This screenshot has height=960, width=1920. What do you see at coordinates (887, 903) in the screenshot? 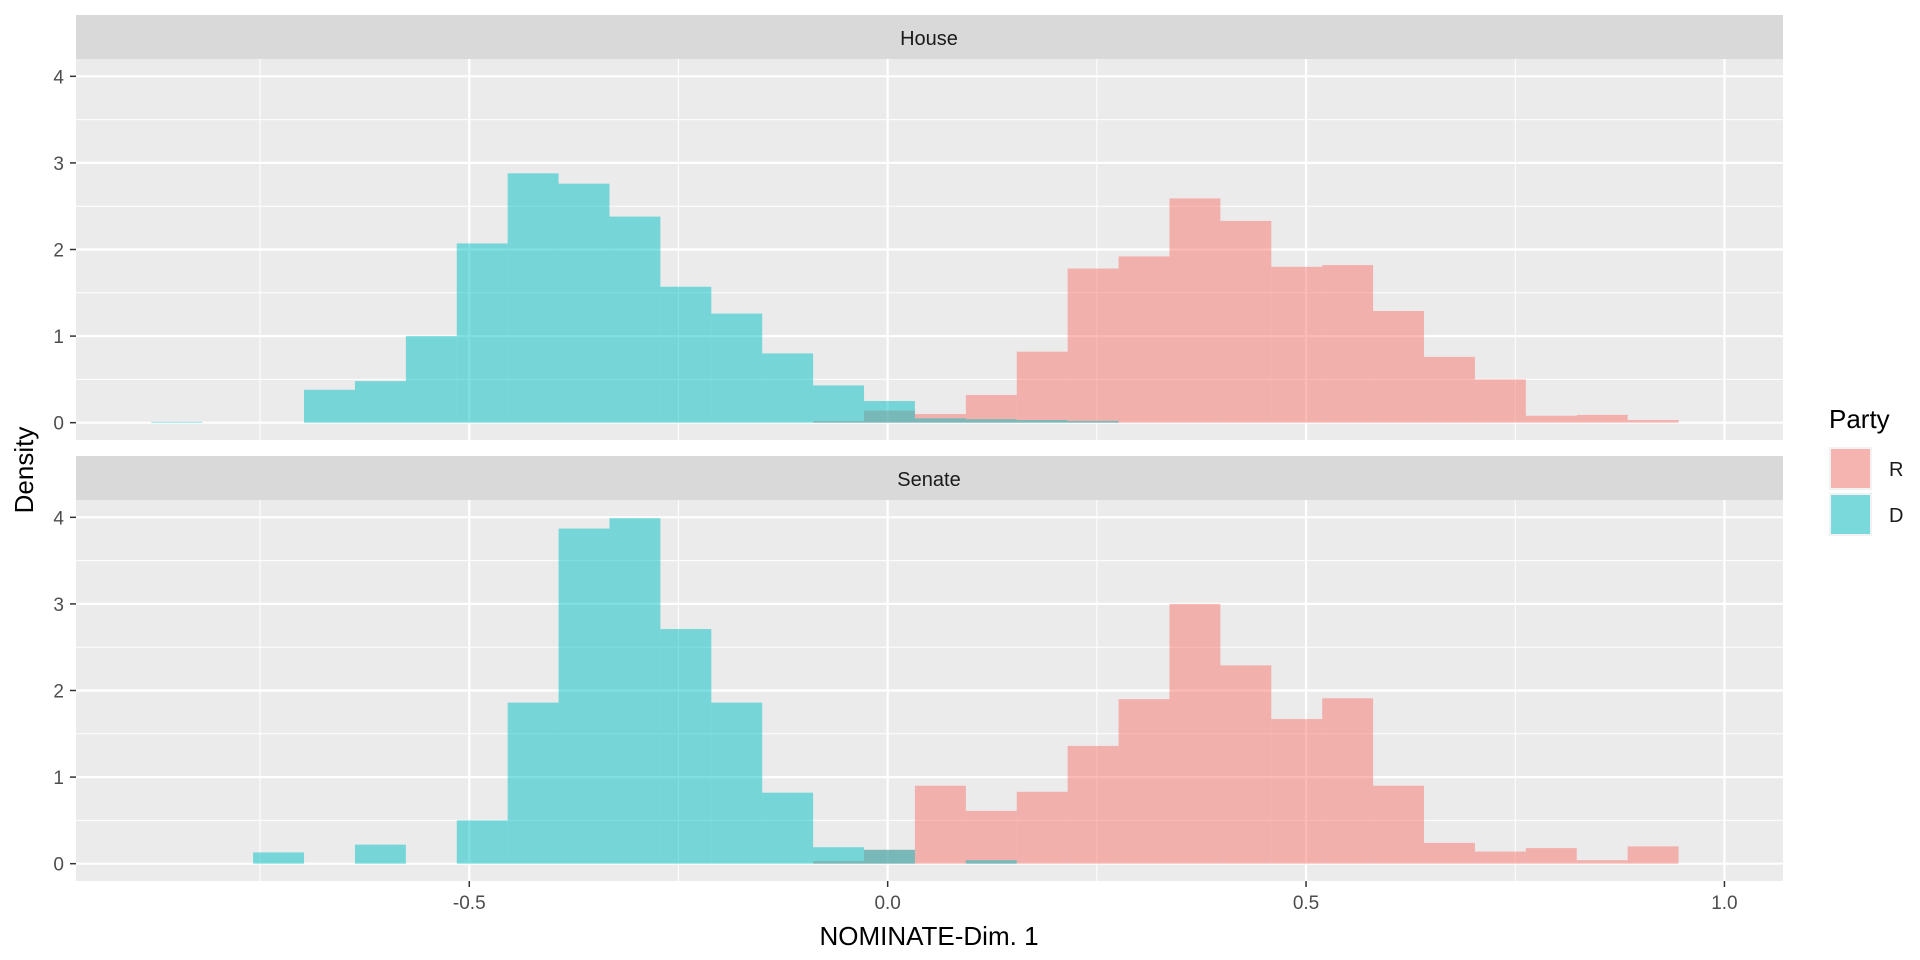
I see `x-tick-label: 0.0` at bounding box center [887, 903].